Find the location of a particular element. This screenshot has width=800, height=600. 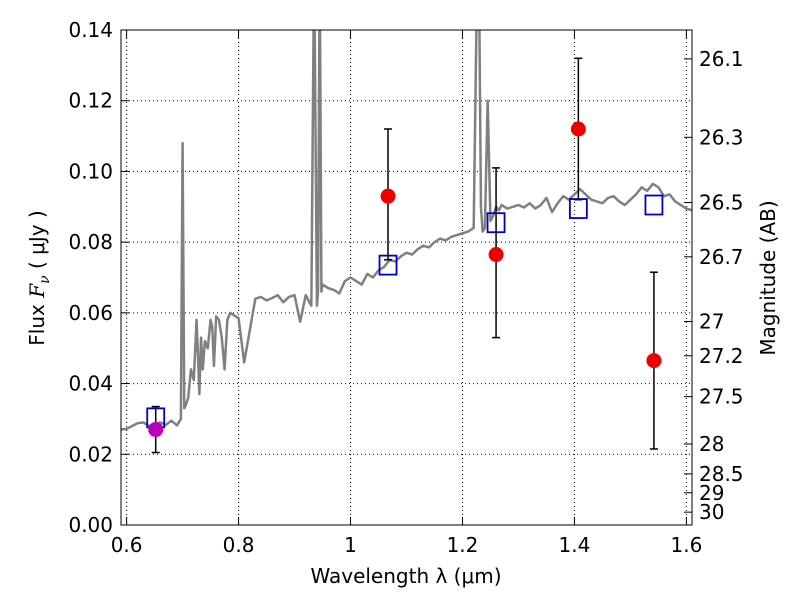

x-tick-label: 1 is located at coordinates (350, 545).